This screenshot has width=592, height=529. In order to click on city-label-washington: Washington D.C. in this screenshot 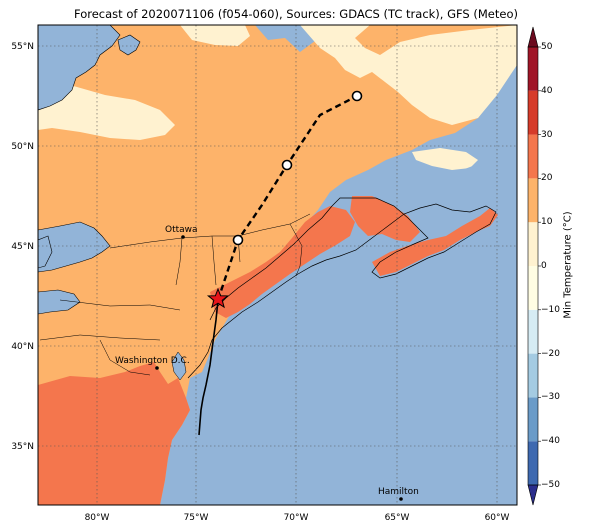, I will do `click(152, 361)`.